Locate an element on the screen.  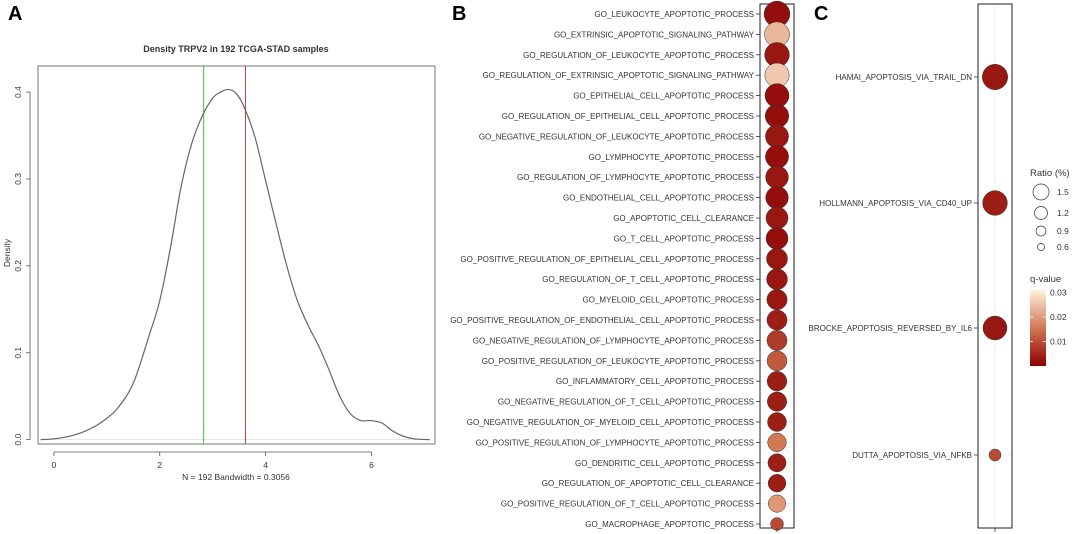
y-axis: 0.0 0.1 0.2 0.3 0.4 is located at coordinates (22, 266).